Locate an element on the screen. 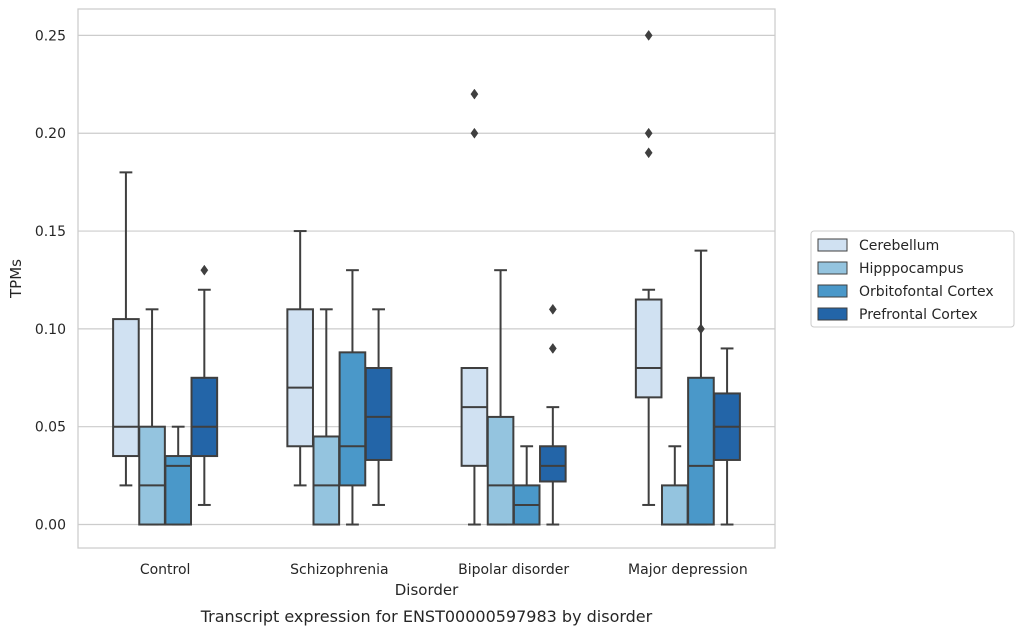  x-tick-label: Major depression is located at coordinates (688, 570).